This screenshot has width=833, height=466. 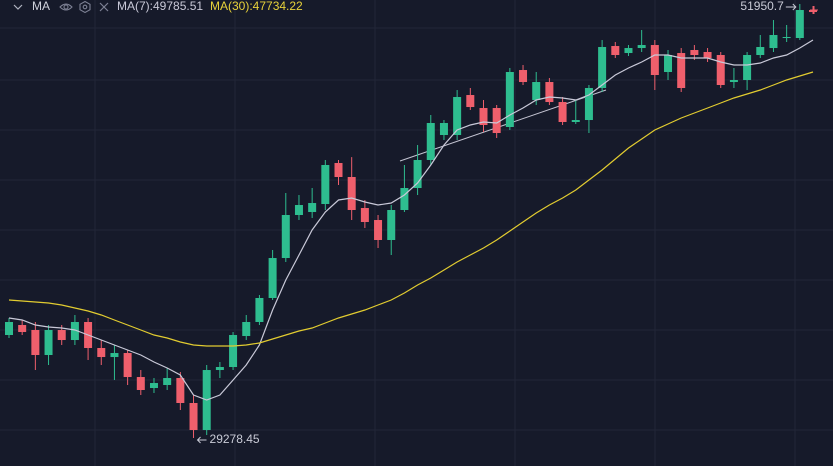 I want to click on header: MA MA(7):49785.51 MA(30):47734.22, so click(x=158, y=7).